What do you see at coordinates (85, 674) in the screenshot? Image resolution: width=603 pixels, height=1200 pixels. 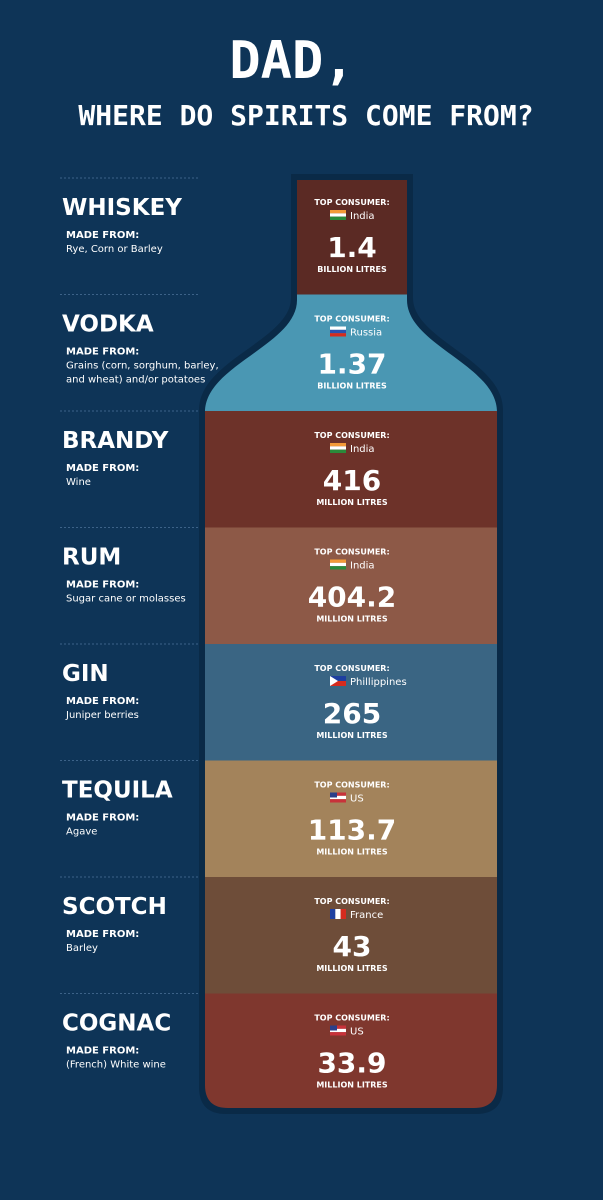 I see `spirit-name: GIN` at bounding box center [85, 674].